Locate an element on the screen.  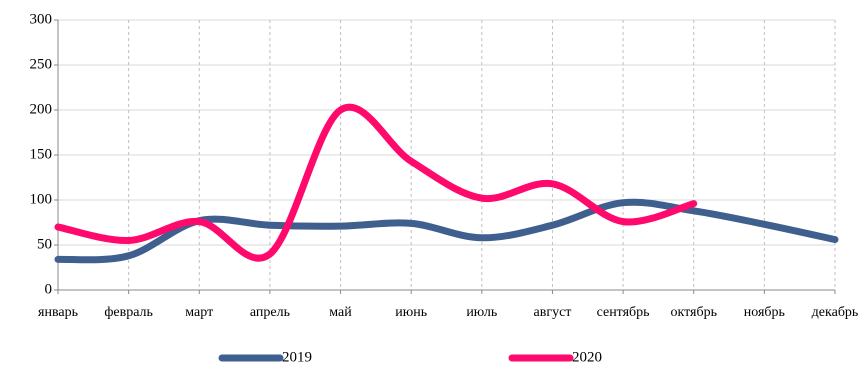
legend-label: 2020 is located at coordinates (587, 357).